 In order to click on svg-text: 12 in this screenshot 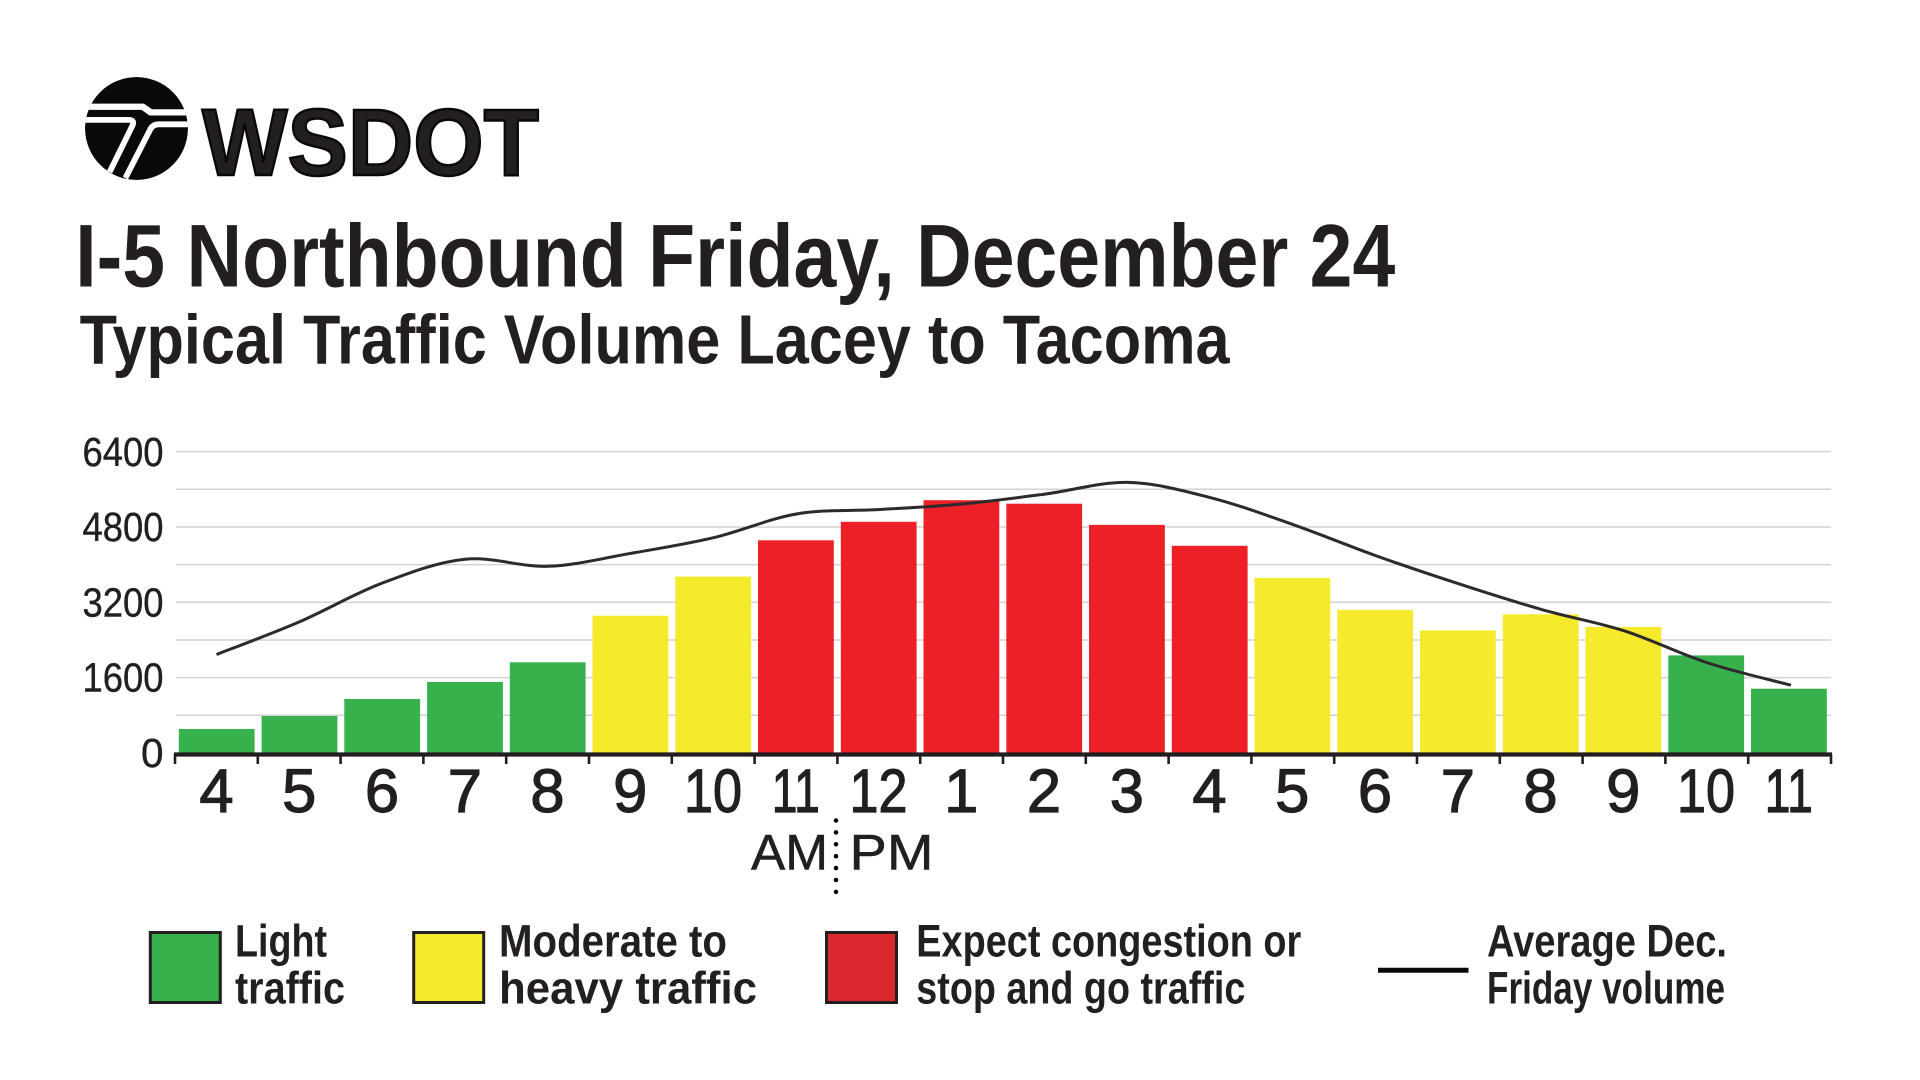, I will do `click(879, 791)`.